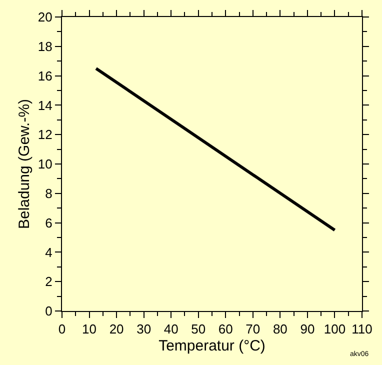 This screenshot has width=382, height=365. Describe the element at coordinates (45, 105) in the screenshot. I see `y-tick-label: 14` at that location.